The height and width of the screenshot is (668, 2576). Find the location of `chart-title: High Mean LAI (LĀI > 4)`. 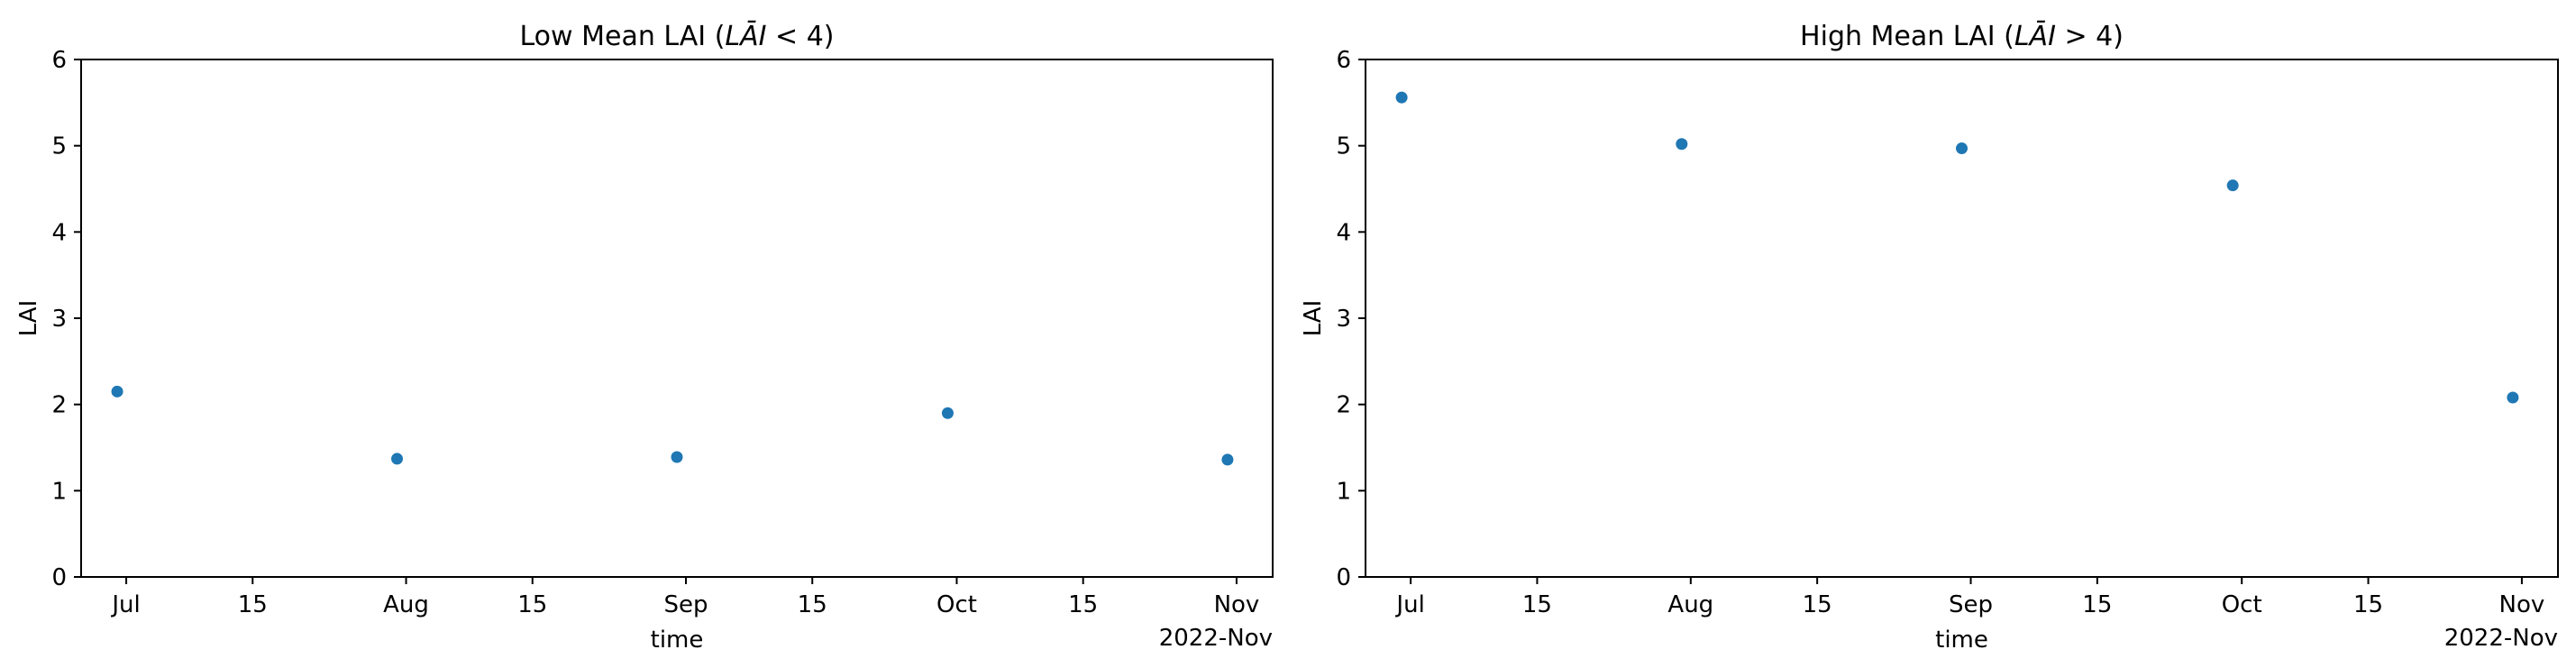

chart-title: High Mean LAI (LĀI > 4) is located at coordinates (1962, 36).